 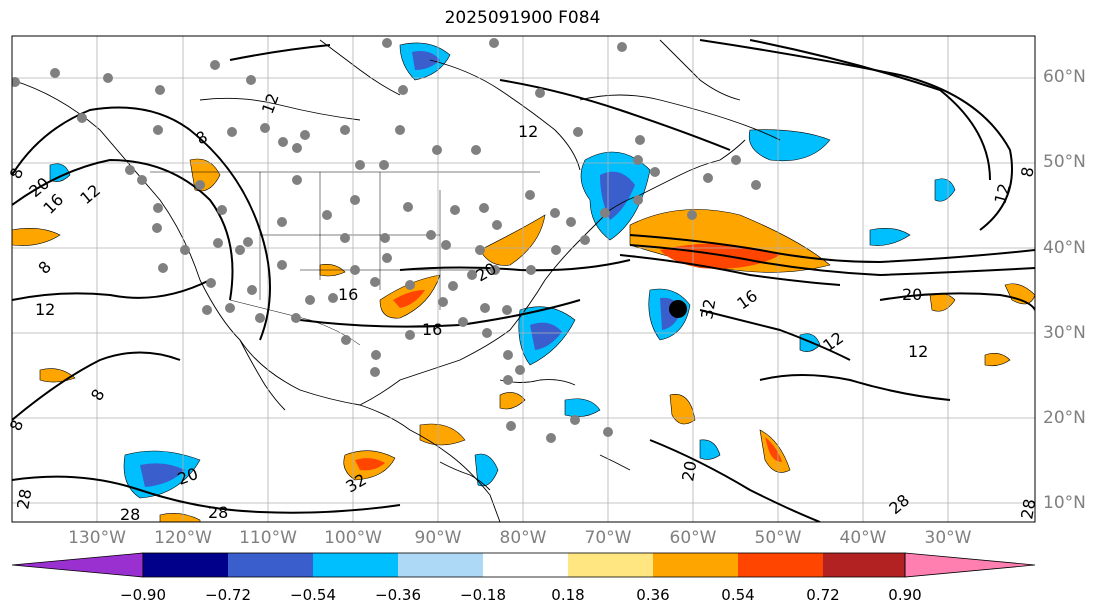 What do you see at coordinates (653, 595) in the screenshot?
I see `colorbar-tick-label: 0.36` at bounding box center [653, 595].